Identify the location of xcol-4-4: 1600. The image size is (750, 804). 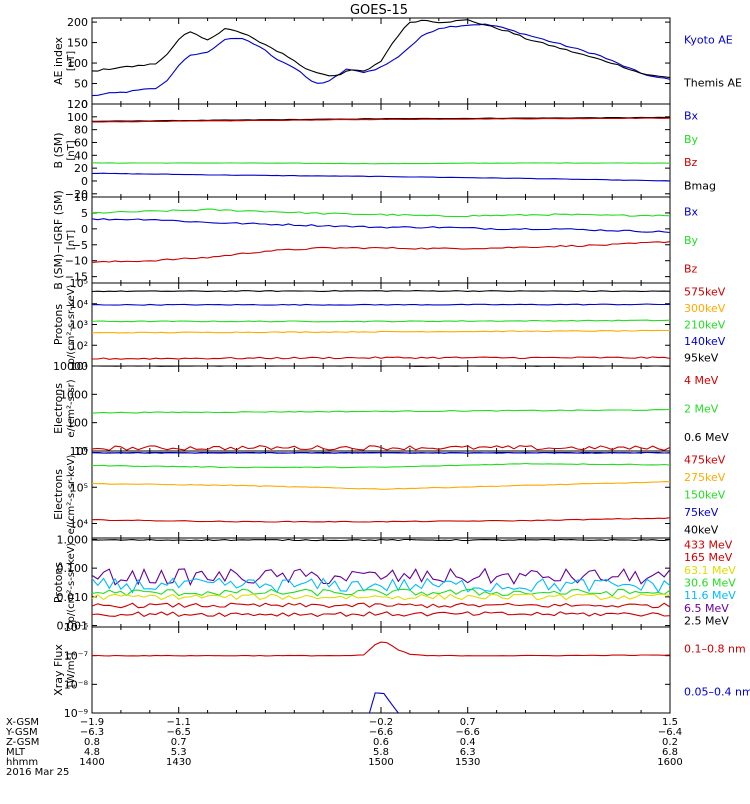
(669, 762).